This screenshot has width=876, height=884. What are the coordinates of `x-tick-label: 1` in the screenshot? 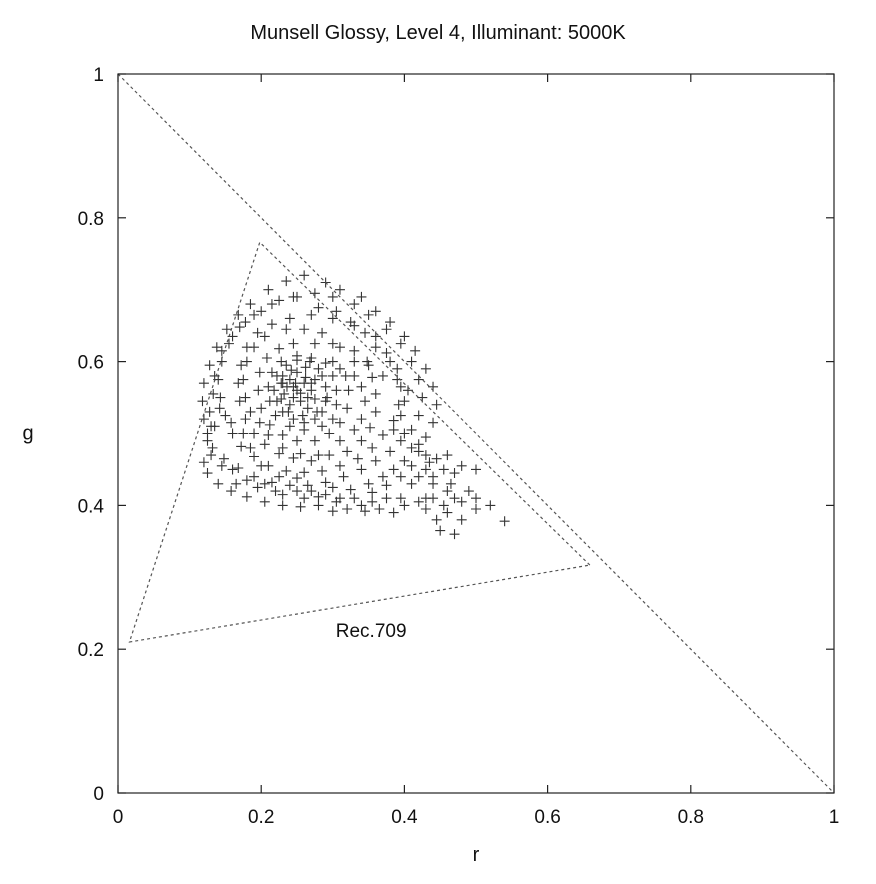 It's located at (834, 817).